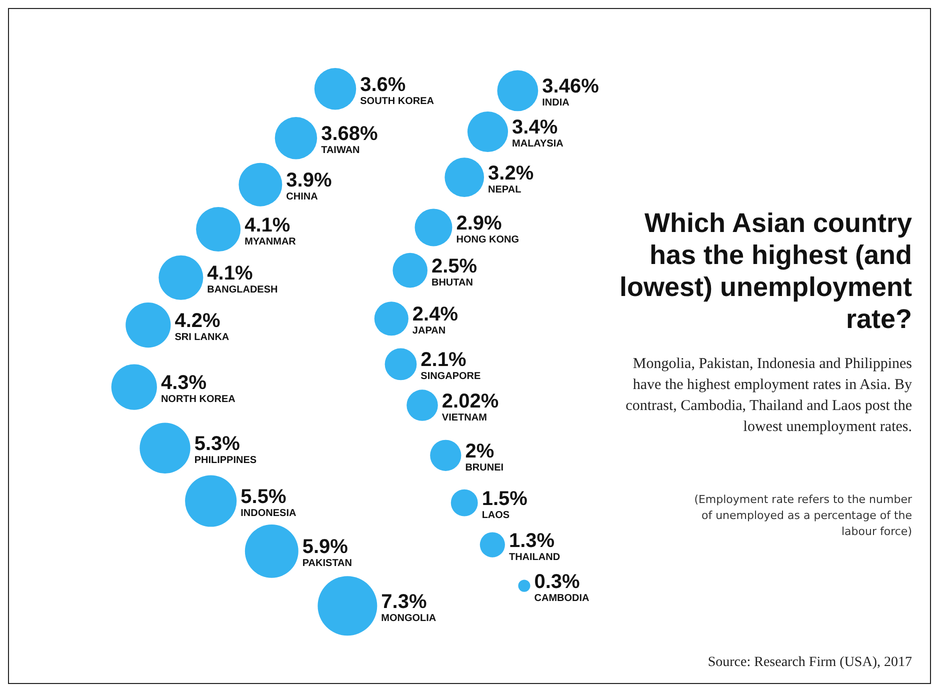  I want to click on data-label: 5.3%, so click(217, 444).